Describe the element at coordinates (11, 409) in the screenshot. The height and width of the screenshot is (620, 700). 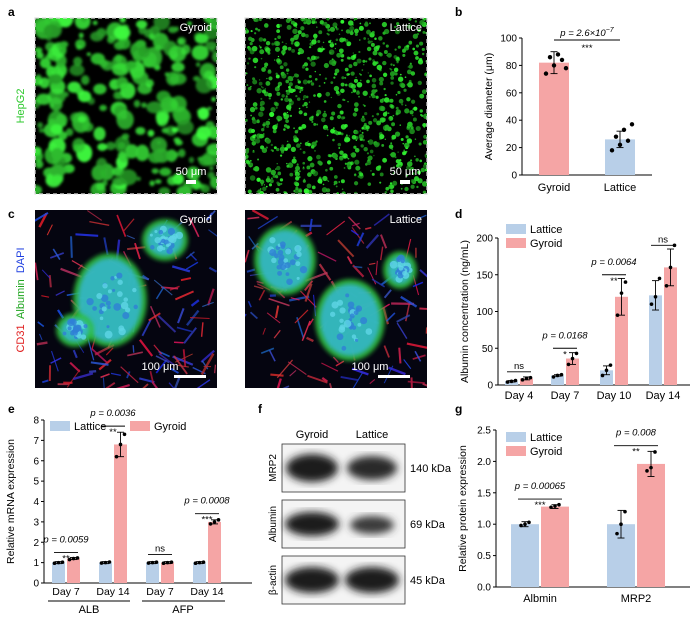
I see `panel-letter-e: e` at that location.